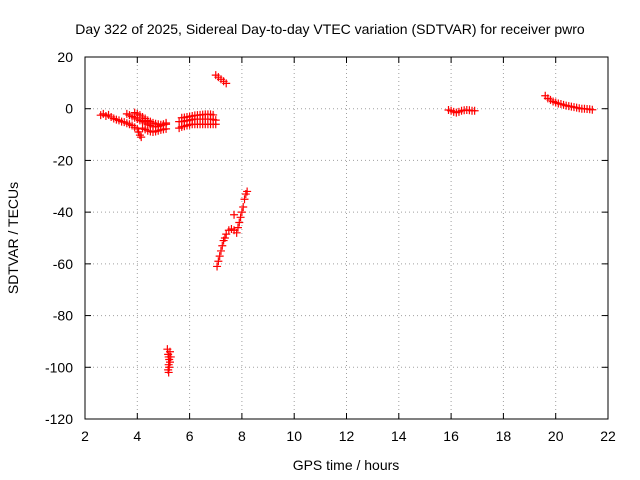 This screenshot has height=480, width=640. I want to click on x-tick-label: 16, so click(451, 436).